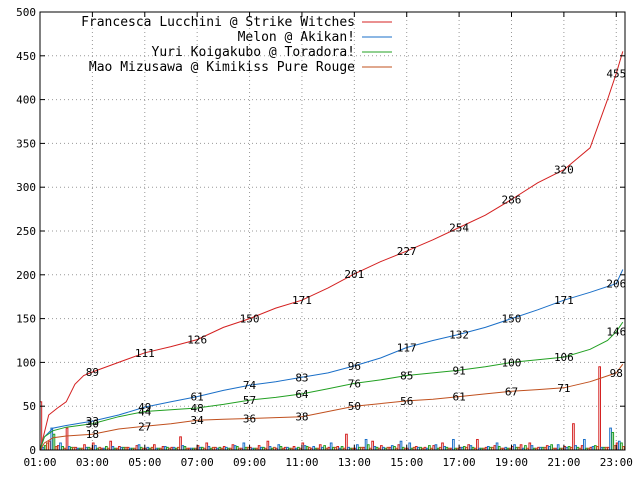 The width and height of the screenshot is (640, 480). Describe the element at coordinates (406, 376) in the screenshot. I see `data-label: 85` at that location.